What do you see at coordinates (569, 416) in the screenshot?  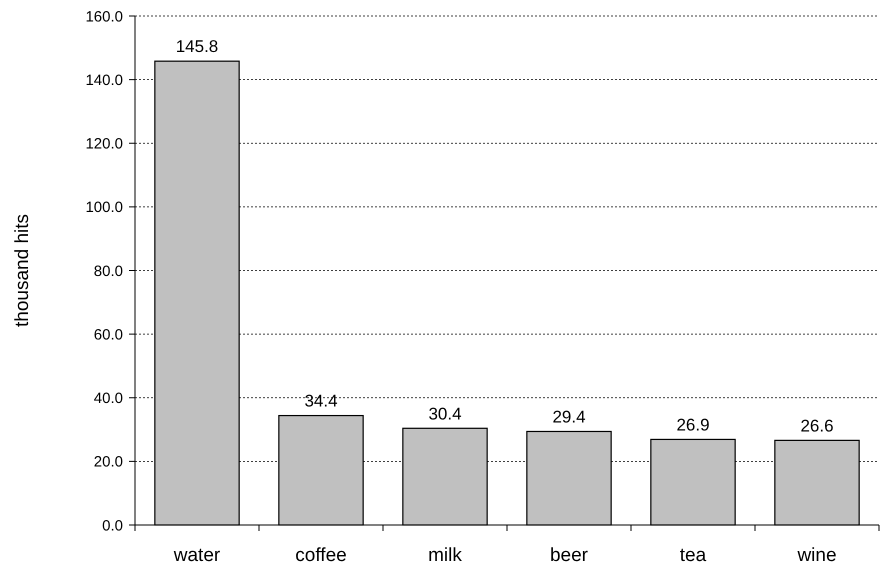 I see `data-label: 29.4` at bounding box center [569, 416].